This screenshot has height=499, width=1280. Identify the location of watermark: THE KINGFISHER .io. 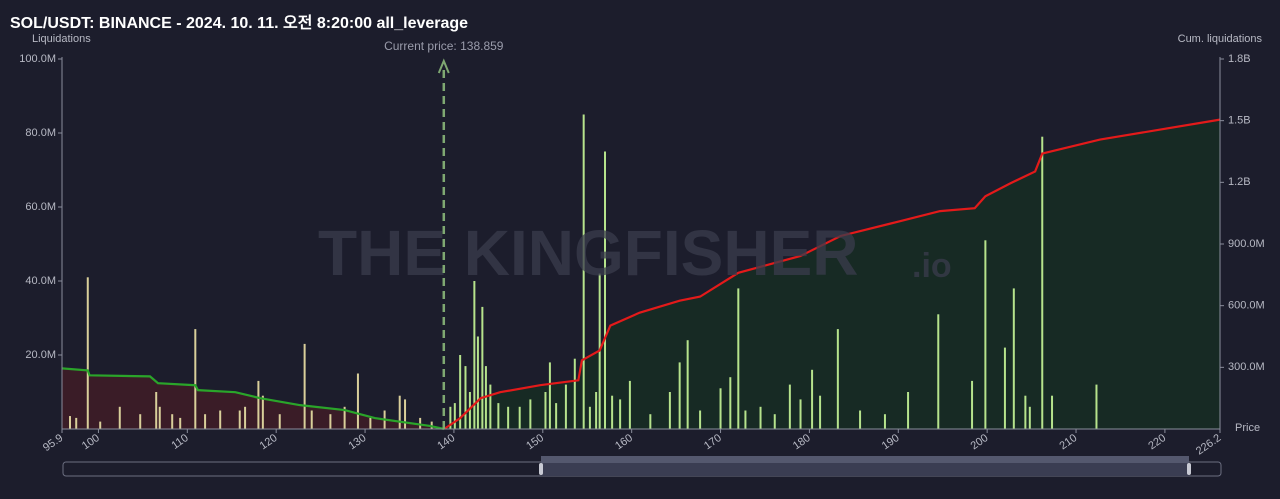
(635, 253).